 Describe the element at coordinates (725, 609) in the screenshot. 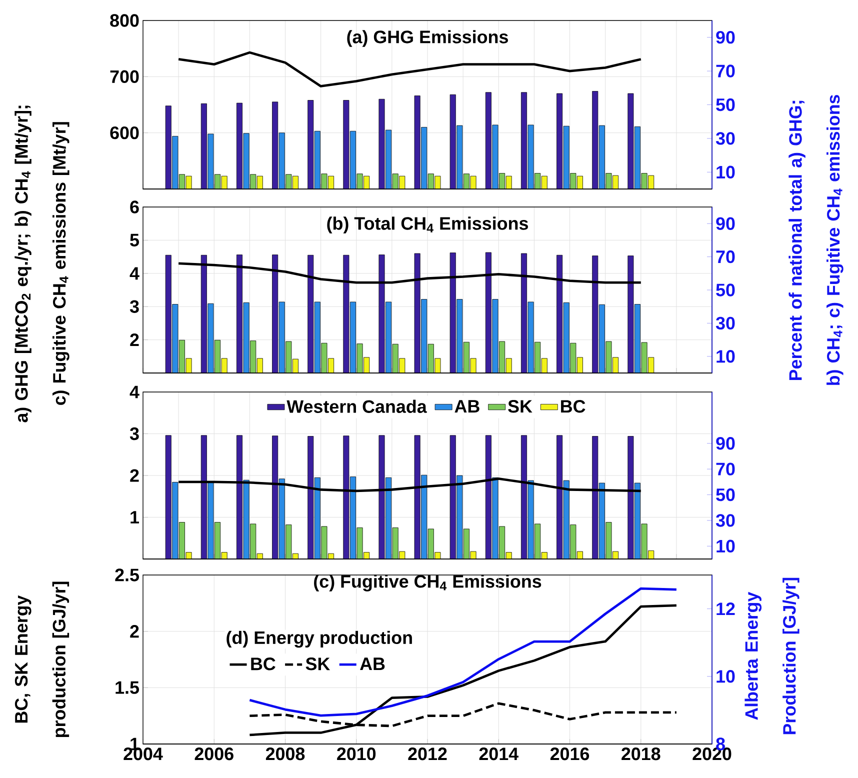

I see `y2-tick-label: 12` at that location.